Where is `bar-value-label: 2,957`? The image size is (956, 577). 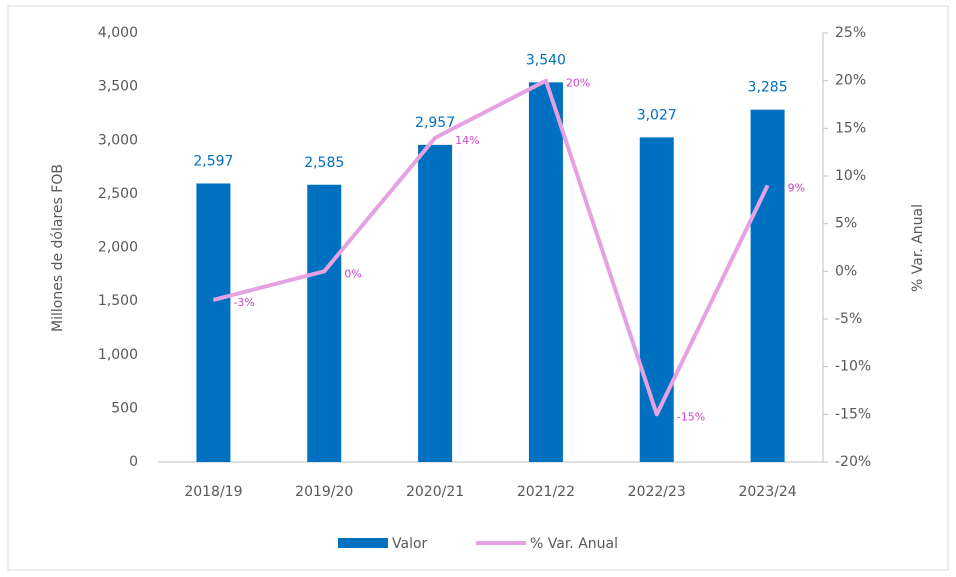
bar-value-label: 2,957 is located at coordinates (435, 123).